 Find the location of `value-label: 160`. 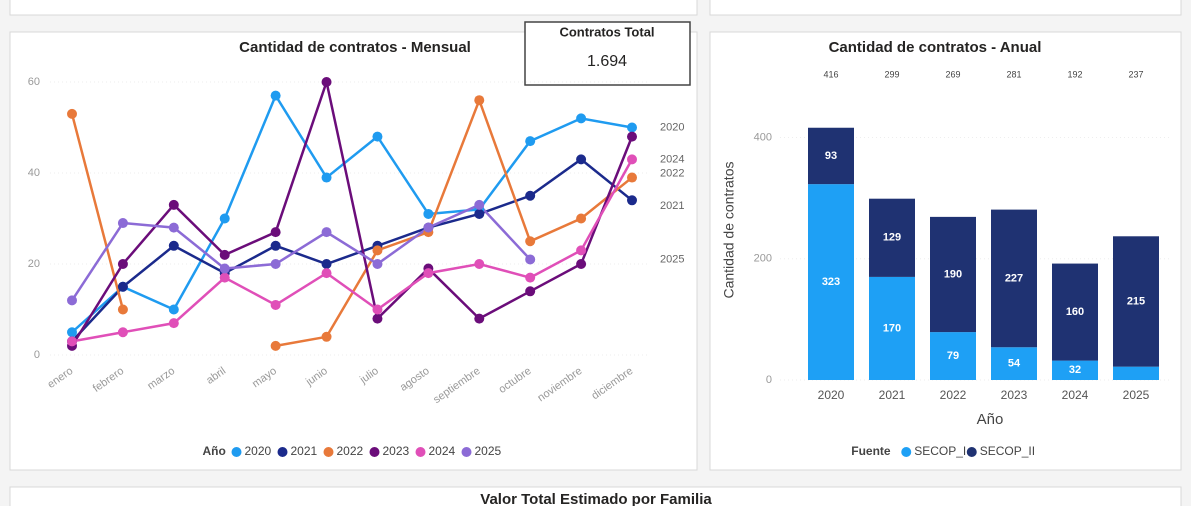

value-label: 160 is located at coordinates (1075, 312).